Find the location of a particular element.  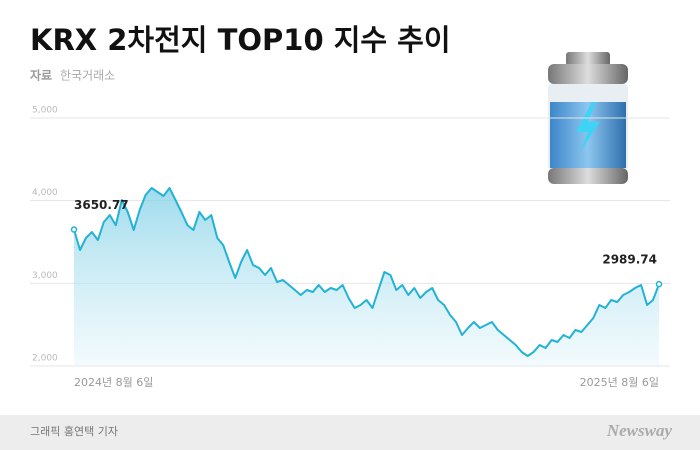

chart-title: KRX 2차전지 TOP10 지수 추이 is located at coordinates (240, 40).